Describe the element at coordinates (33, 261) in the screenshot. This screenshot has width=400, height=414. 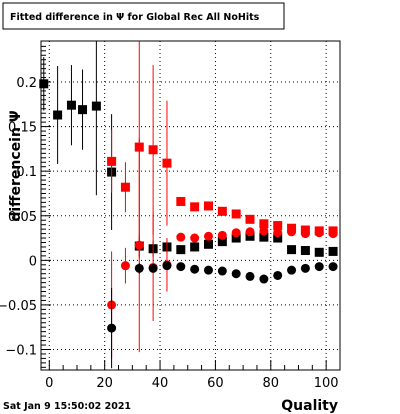
I see `y-tick-label: 0` at that location.